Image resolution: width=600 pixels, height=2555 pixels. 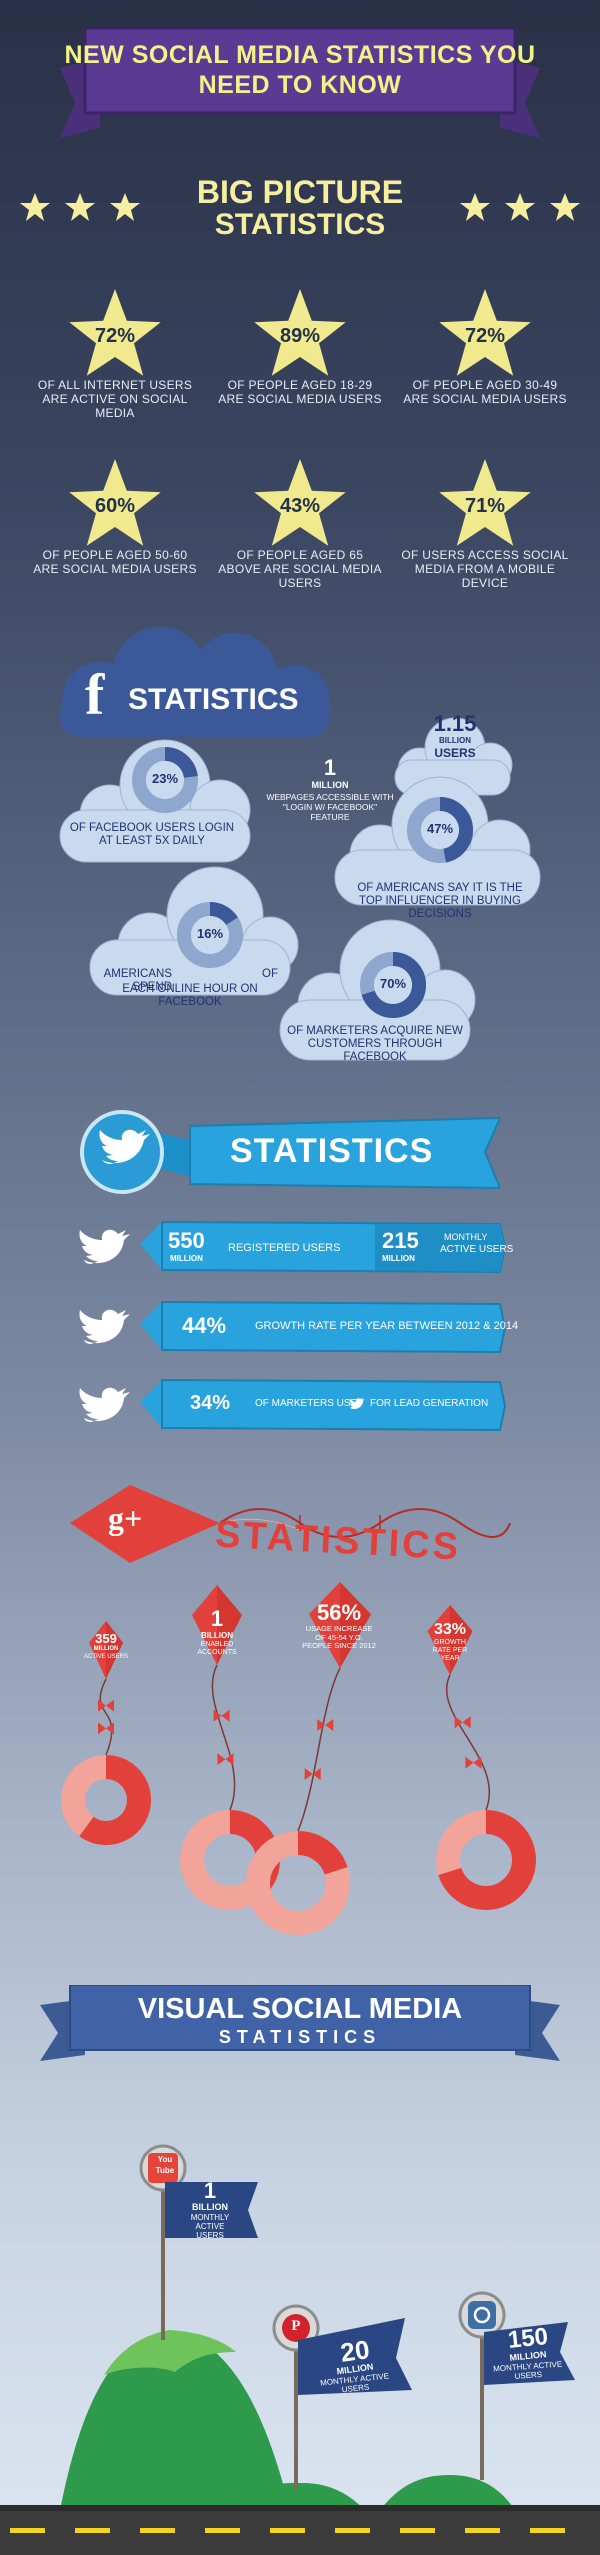 What do you see at coordinates (115, 506) in the screenshot?
I see `stat-percent: 60%` at bounding box center [115, 506].